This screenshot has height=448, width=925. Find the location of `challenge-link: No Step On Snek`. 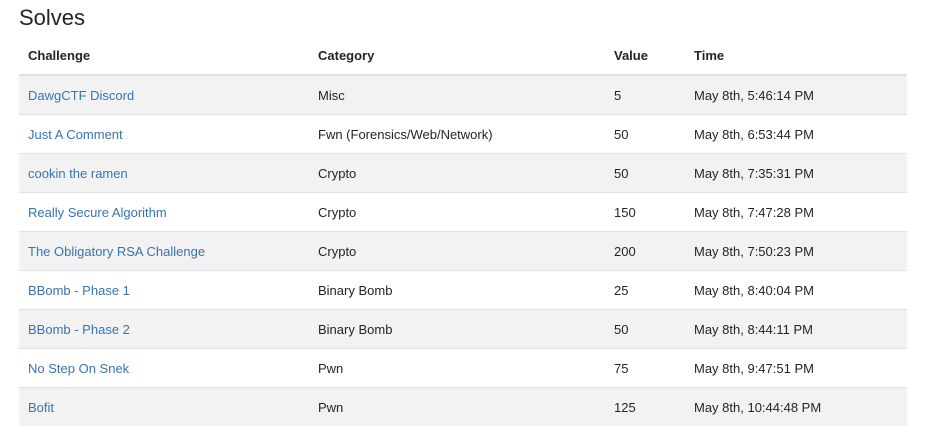

challenge-link: No Step On Snek is located at coordinates (79, 368).